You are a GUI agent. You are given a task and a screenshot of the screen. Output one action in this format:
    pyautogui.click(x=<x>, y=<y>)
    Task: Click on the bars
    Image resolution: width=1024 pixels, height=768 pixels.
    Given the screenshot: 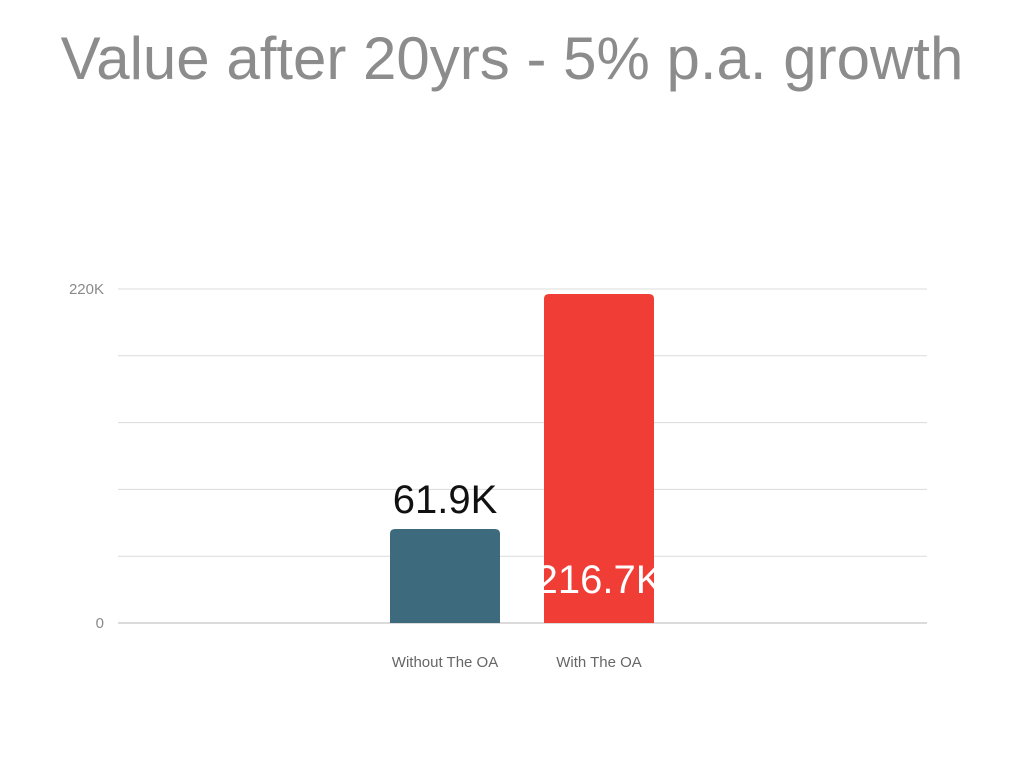 What is the action you would take?
    pyautogui.click(x=522, y=458)
    